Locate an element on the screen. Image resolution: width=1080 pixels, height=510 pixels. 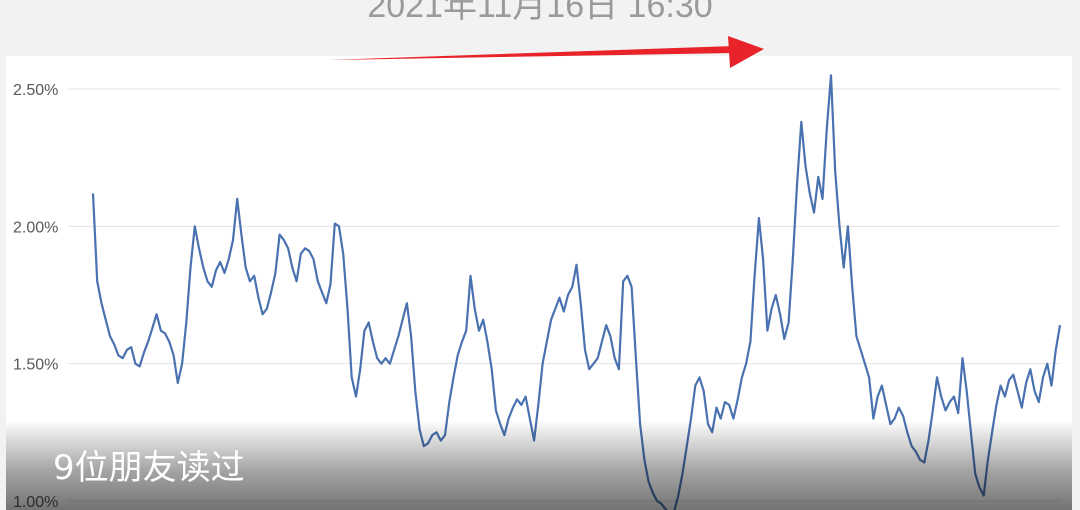
red-arrow-annotation is located at coordinates (546, 52).